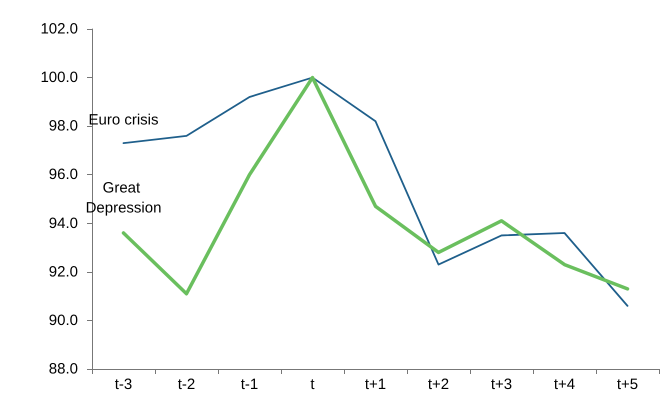 This screenshot has width=667, height=407. What do you see at coordinates (501, 384) in the screenshot?
I see `x-tick-label: t+3` at bounding box center [501, 384].